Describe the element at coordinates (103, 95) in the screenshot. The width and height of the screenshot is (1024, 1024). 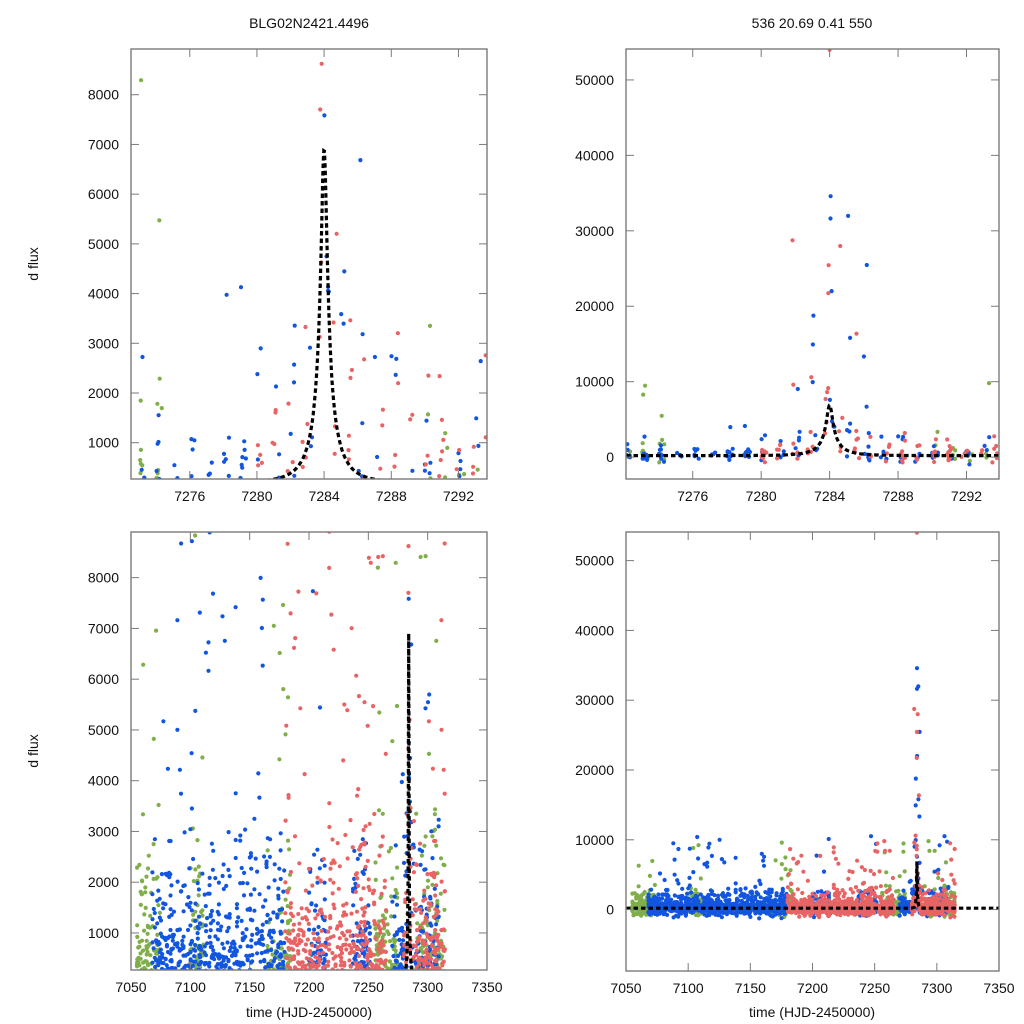
I see `y-tick-label: 8000` at that location.